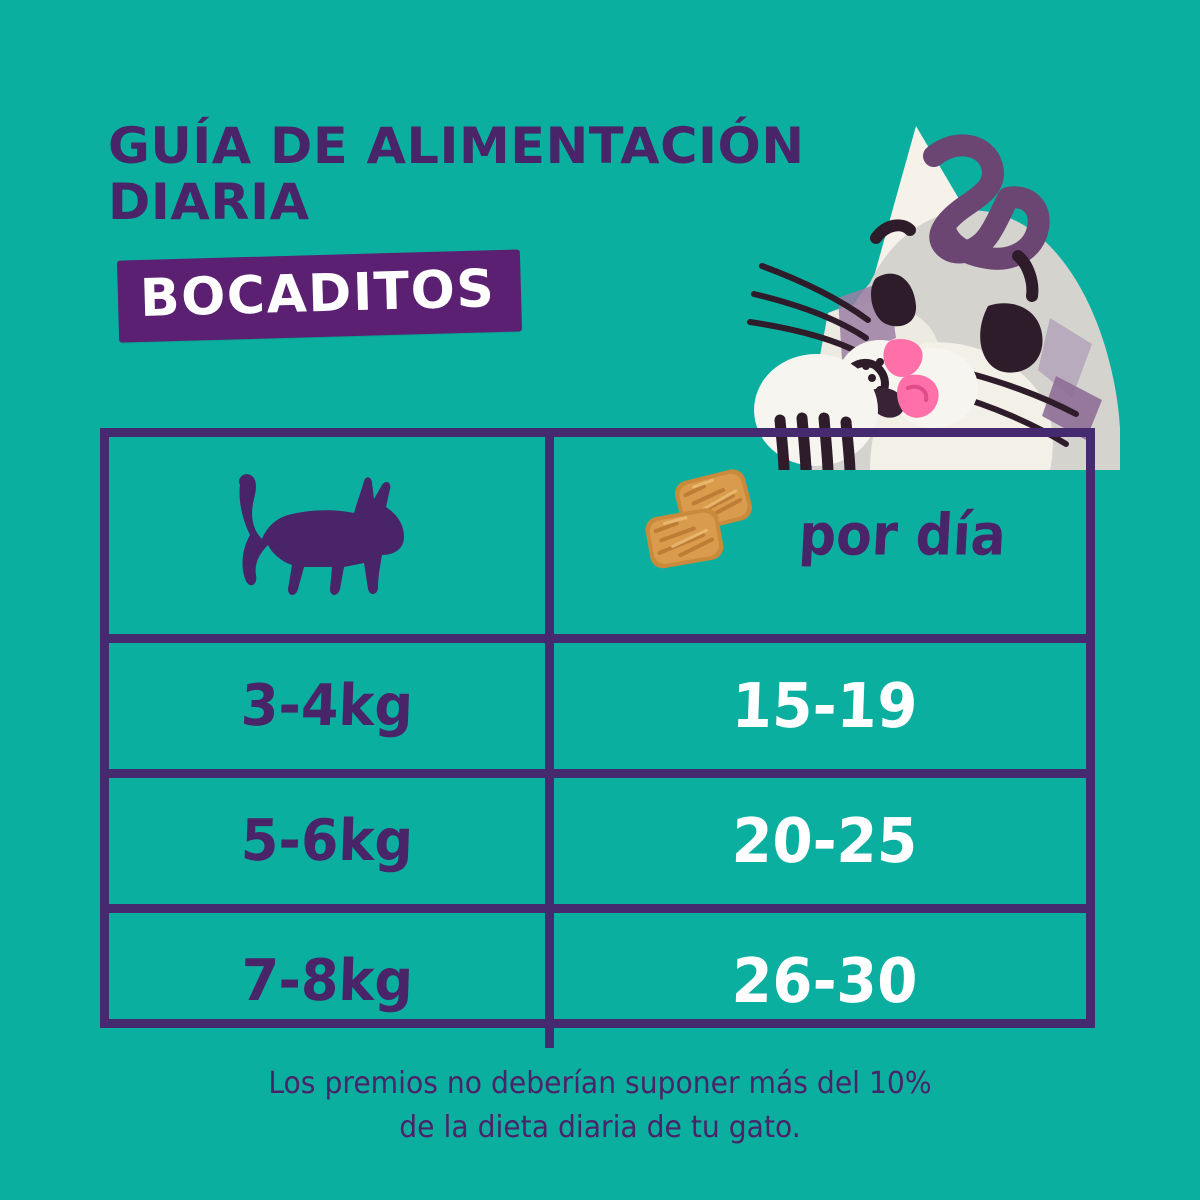 This screenshot has width=1200, height=1200. I want to click on product-badge: BOCADITOS, so click(319, 296).